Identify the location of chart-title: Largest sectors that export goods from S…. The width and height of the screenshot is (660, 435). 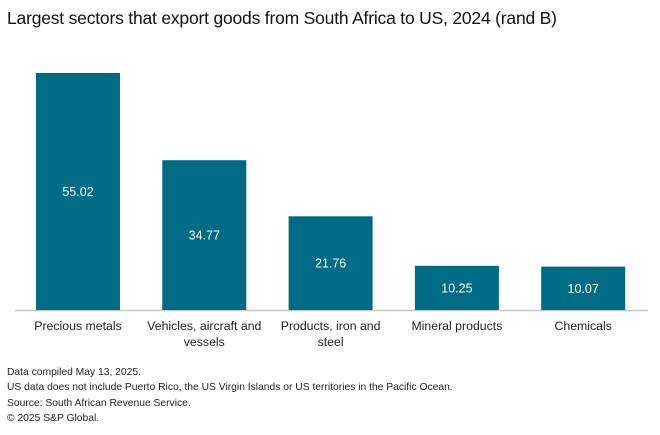
(282, 18).